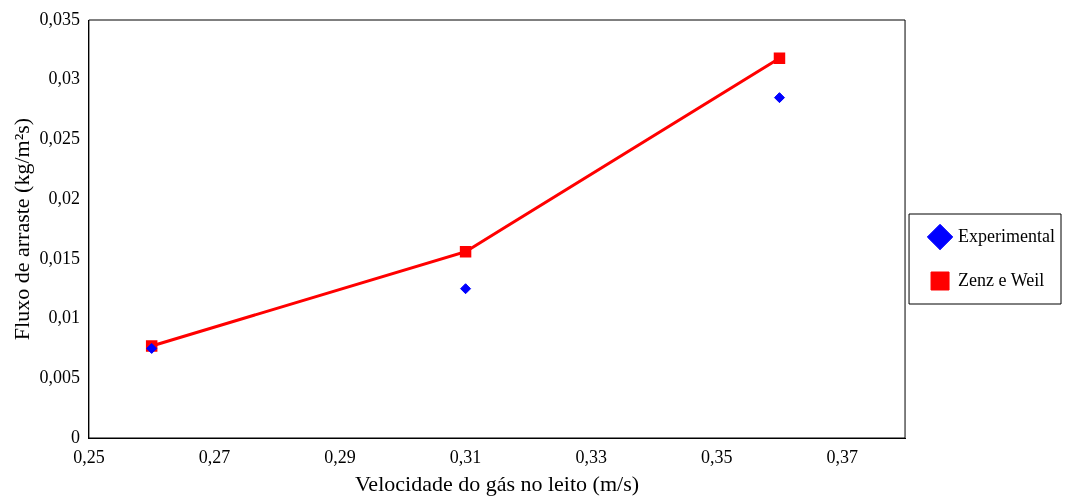 The width and height of the screenshot is (1067, 502). Describe the element at coordinates (75, 436) in the screenshot. I see `y-tick-label: 0` at that location.